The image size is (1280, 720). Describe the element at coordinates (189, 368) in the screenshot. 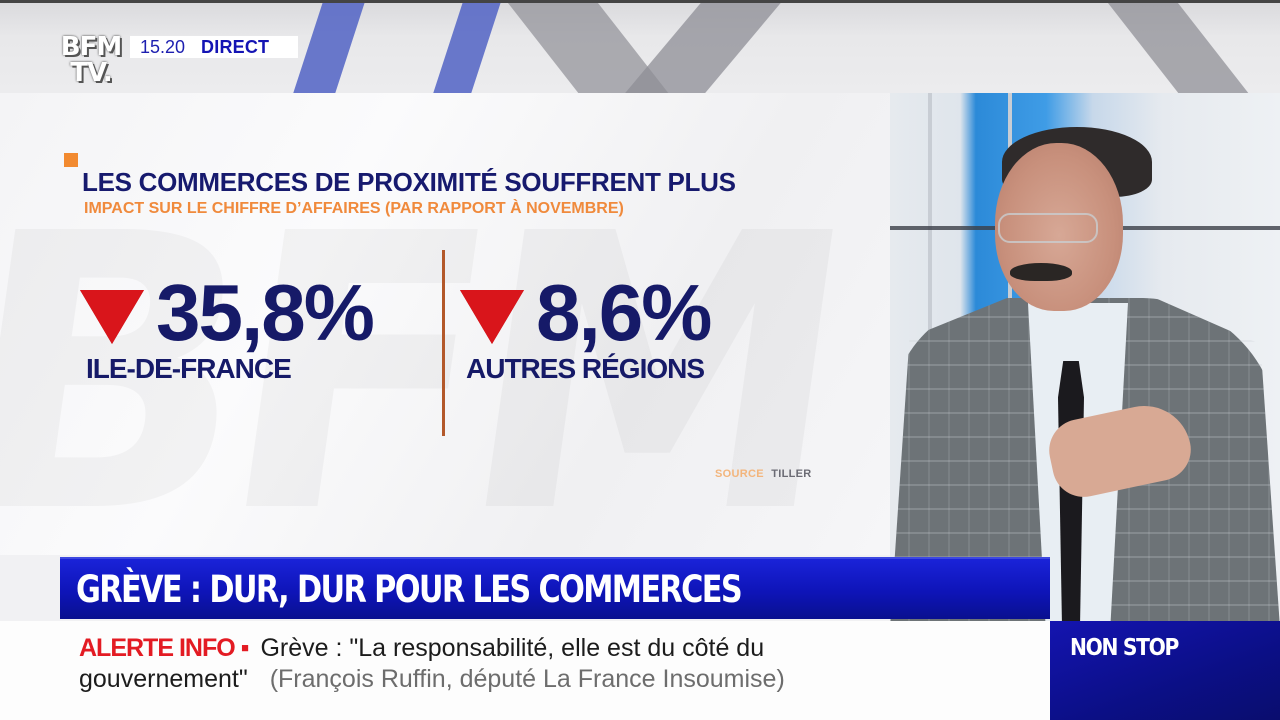

I see `stat-label: ILE-DE-FRANCE` at that location.